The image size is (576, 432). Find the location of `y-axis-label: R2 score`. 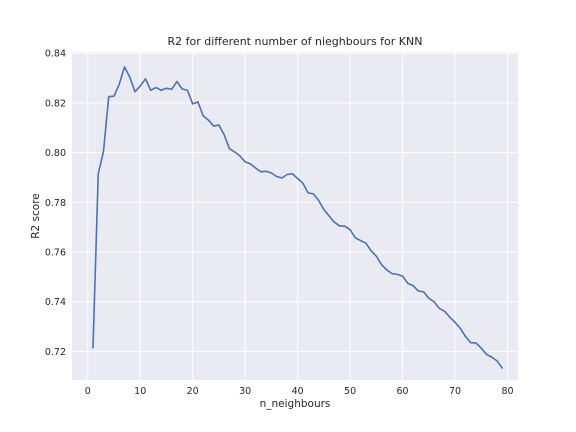

y-axis-label: R2 score is located at coordinates (36, 216).